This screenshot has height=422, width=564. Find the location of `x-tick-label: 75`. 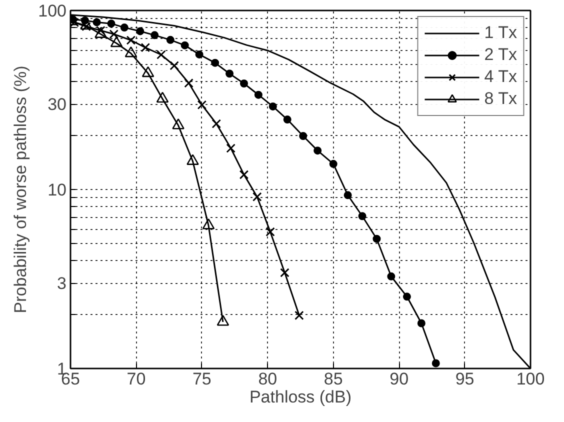

x-tick-label: 75 is located at coordinates (202, 379).